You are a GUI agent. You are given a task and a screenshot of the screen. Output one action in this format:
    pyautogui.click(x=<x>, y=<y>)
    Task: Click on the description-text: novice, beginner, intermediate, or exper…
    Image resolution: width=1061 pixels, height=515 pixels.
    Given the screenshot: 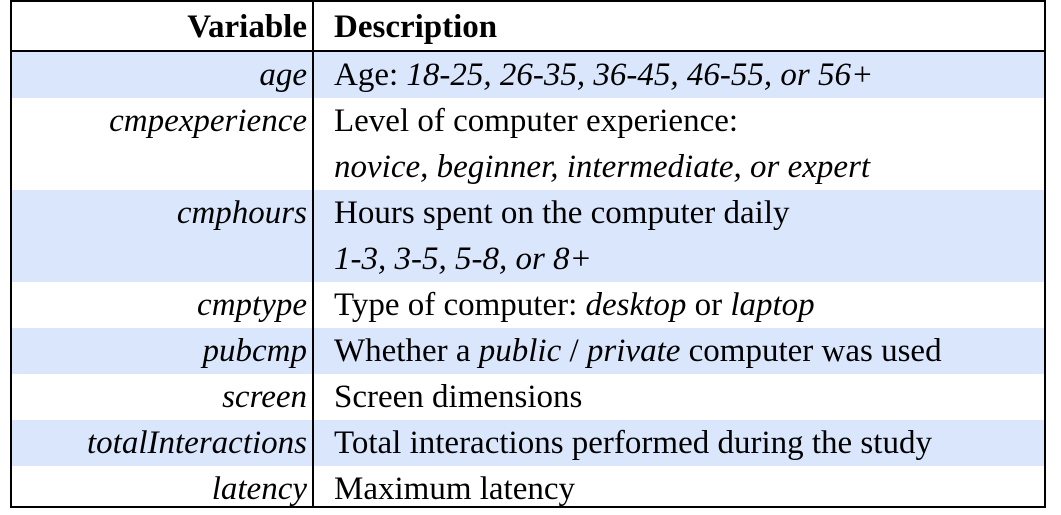 What is the action you would take?
    pyautogui.click(x=602, y=167)
    